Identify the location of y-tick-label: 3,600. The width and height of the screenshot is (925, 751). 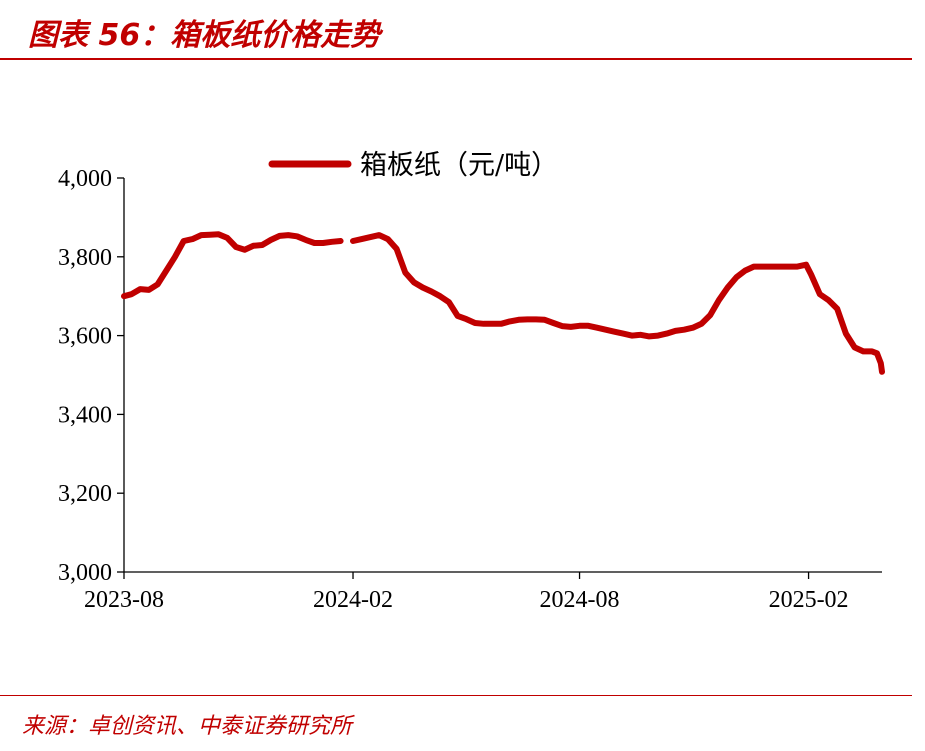
(85, 337).